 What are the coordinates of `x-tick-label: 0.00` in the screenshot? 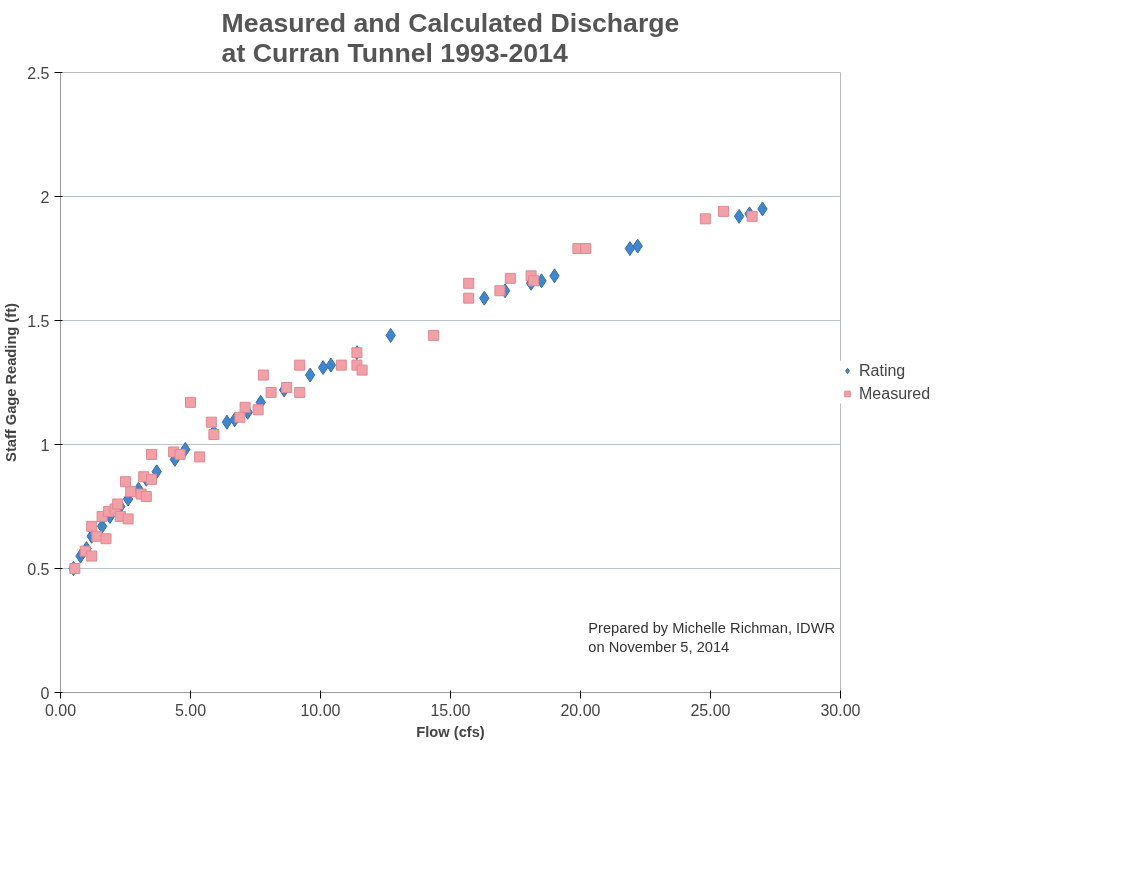 It's located at (60, 710).